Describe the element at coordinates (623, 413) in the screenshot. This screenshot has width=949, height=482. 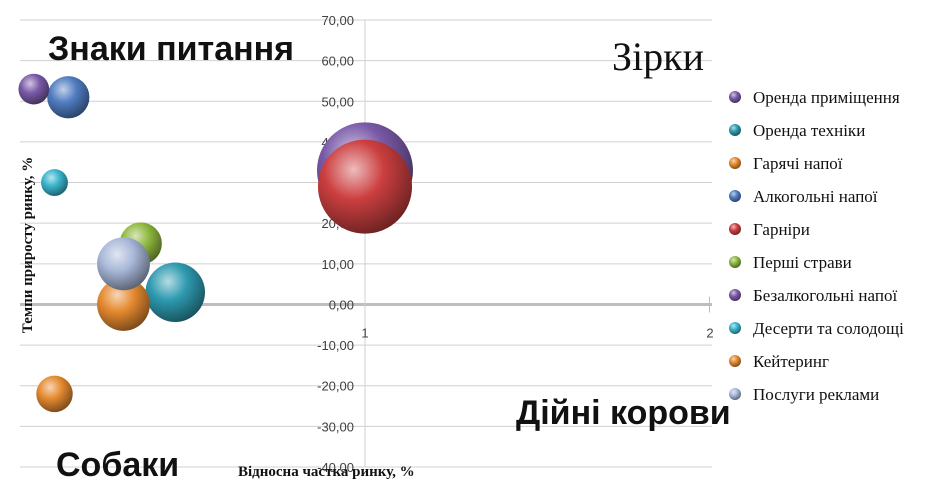
I see `quadrant-bottom-right-label: Дійні корови` at that location.